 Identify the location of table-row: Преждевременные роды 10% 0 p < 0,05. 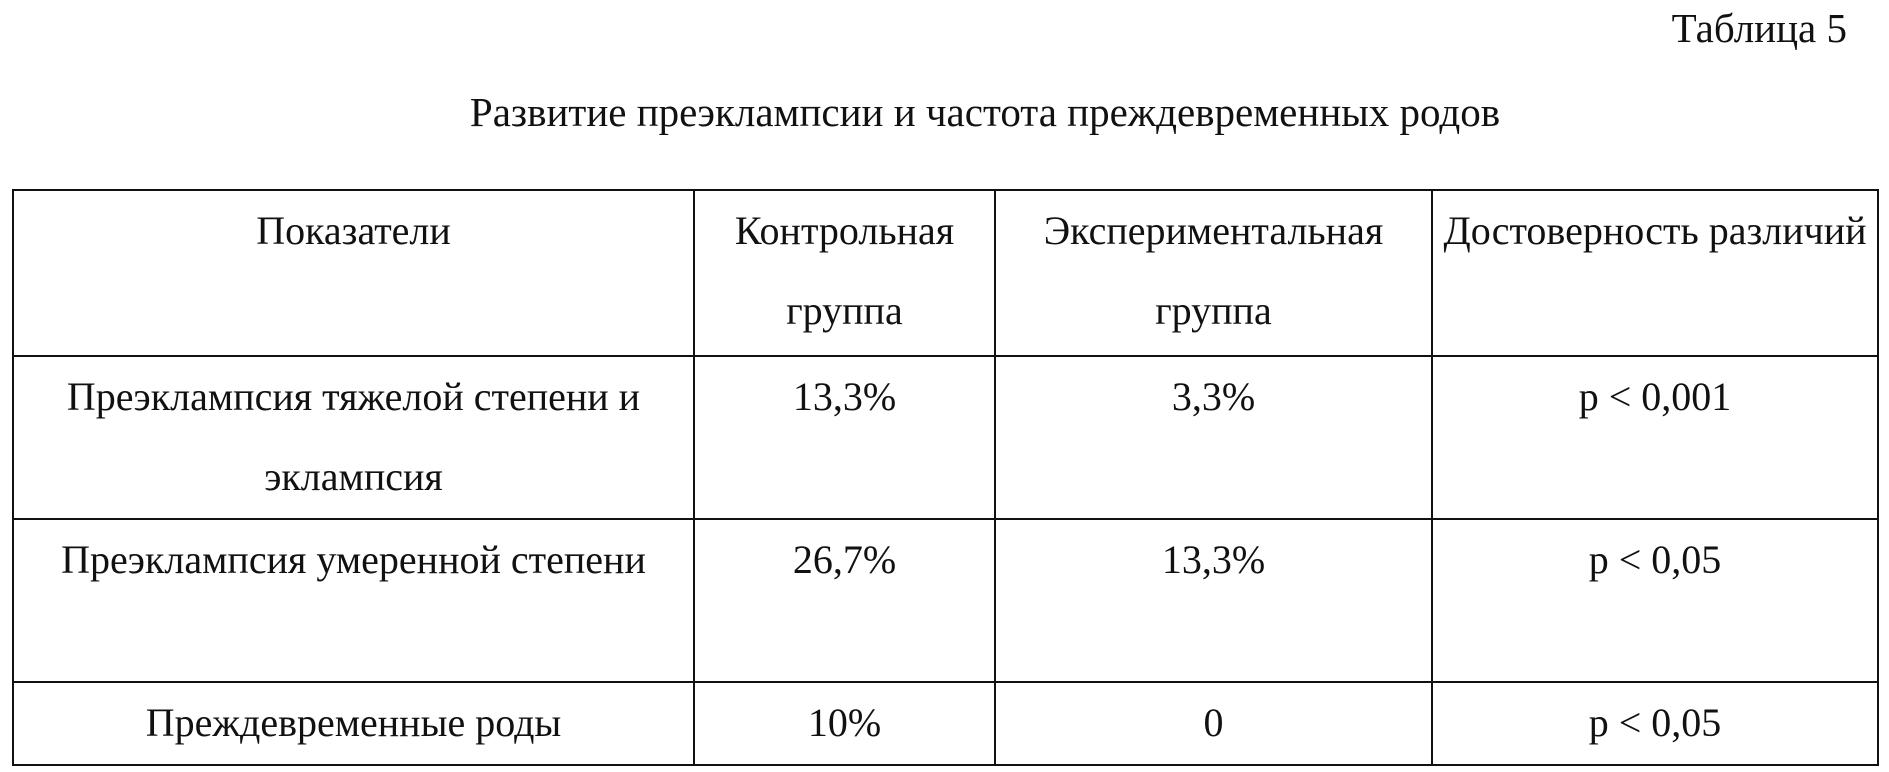
(945, 723).